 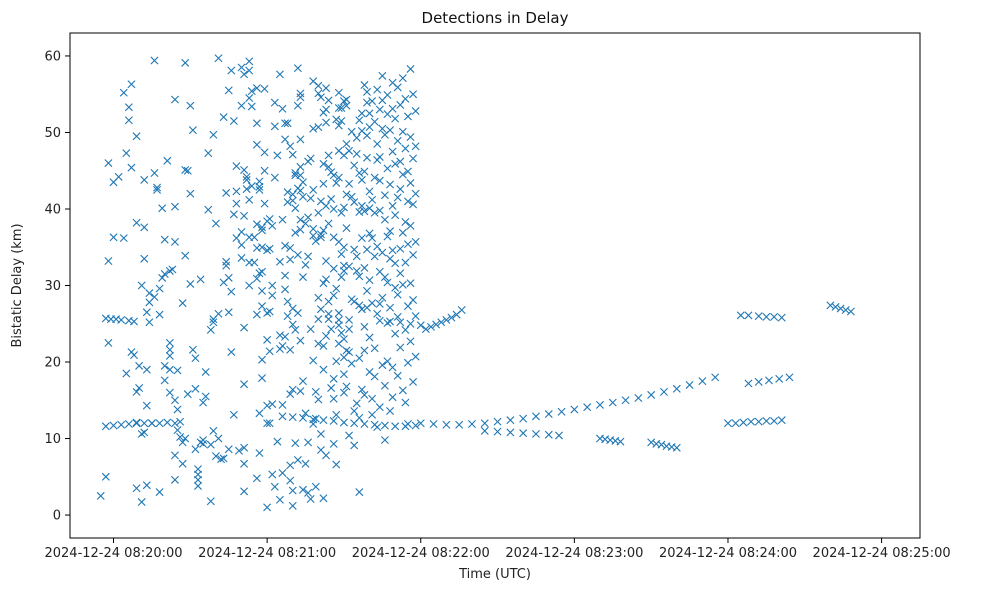 I want to click on y-tick-label: 60, so click(x=52, y=56).